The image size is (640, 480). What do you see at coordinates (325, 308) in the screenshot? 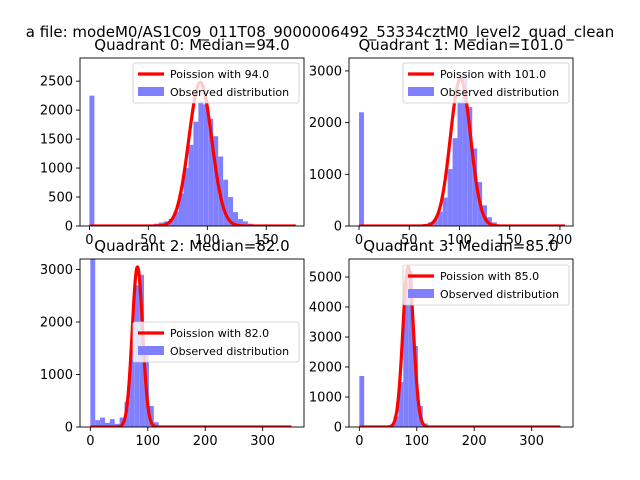
I see `y-tick-label: 4000` at bounding box center [325, 308].